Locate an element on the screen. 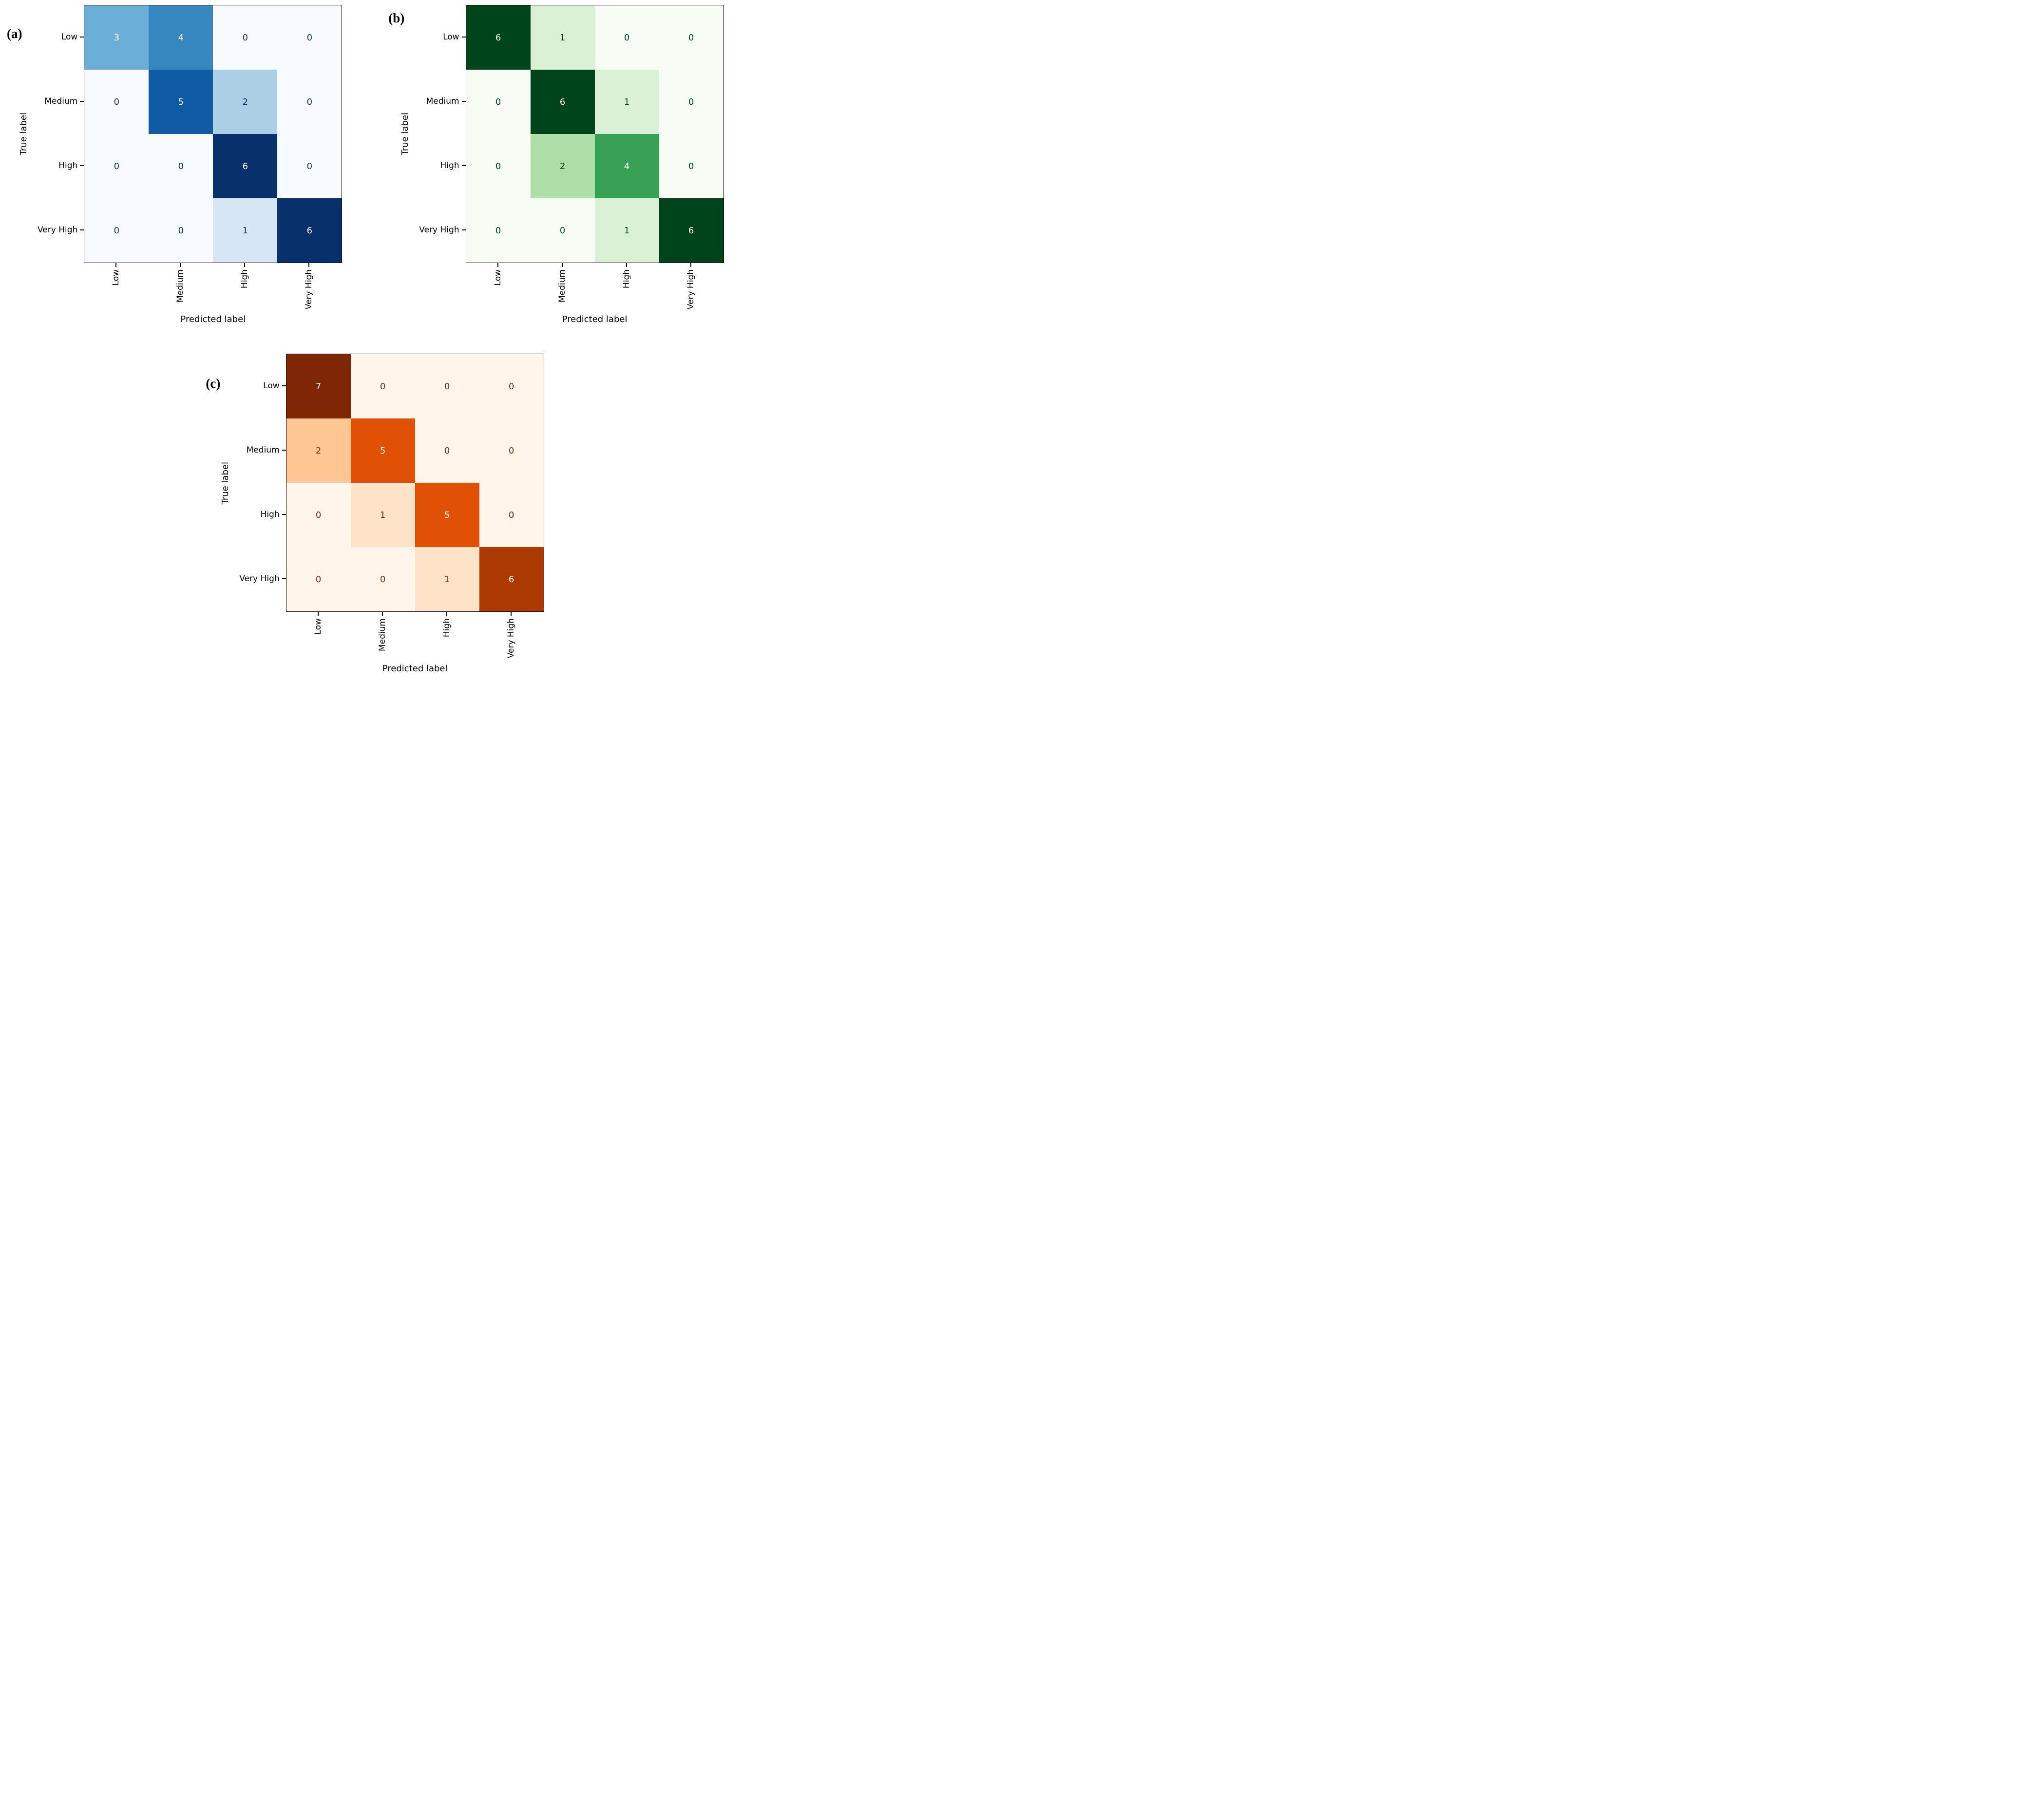  cell-c-high-low: 0 is located at coordinates (318, 515).